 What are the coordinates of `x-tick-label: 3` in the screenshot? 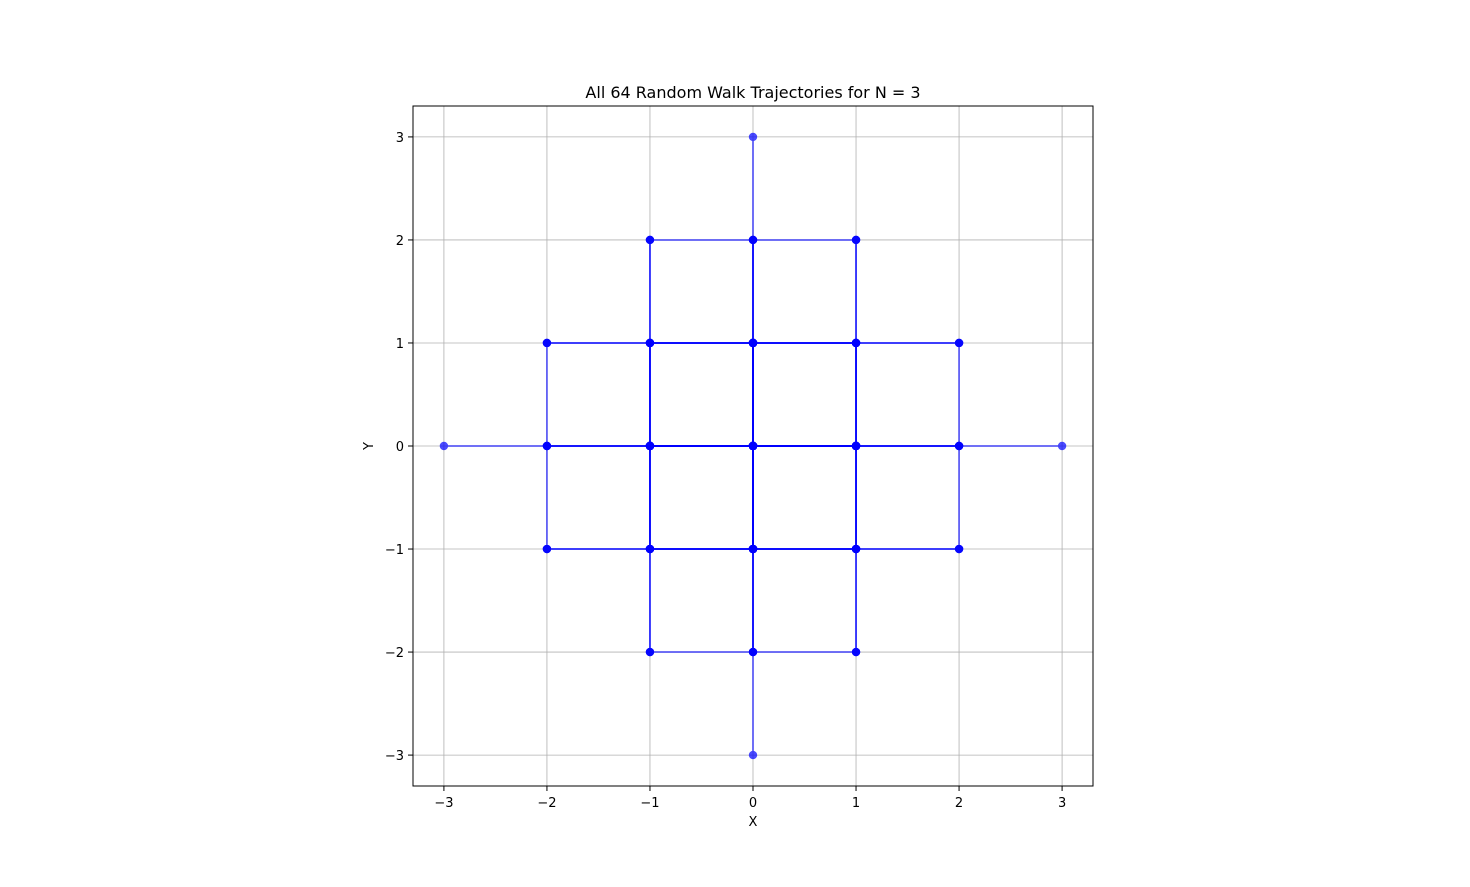 It's located at (1062, 803).